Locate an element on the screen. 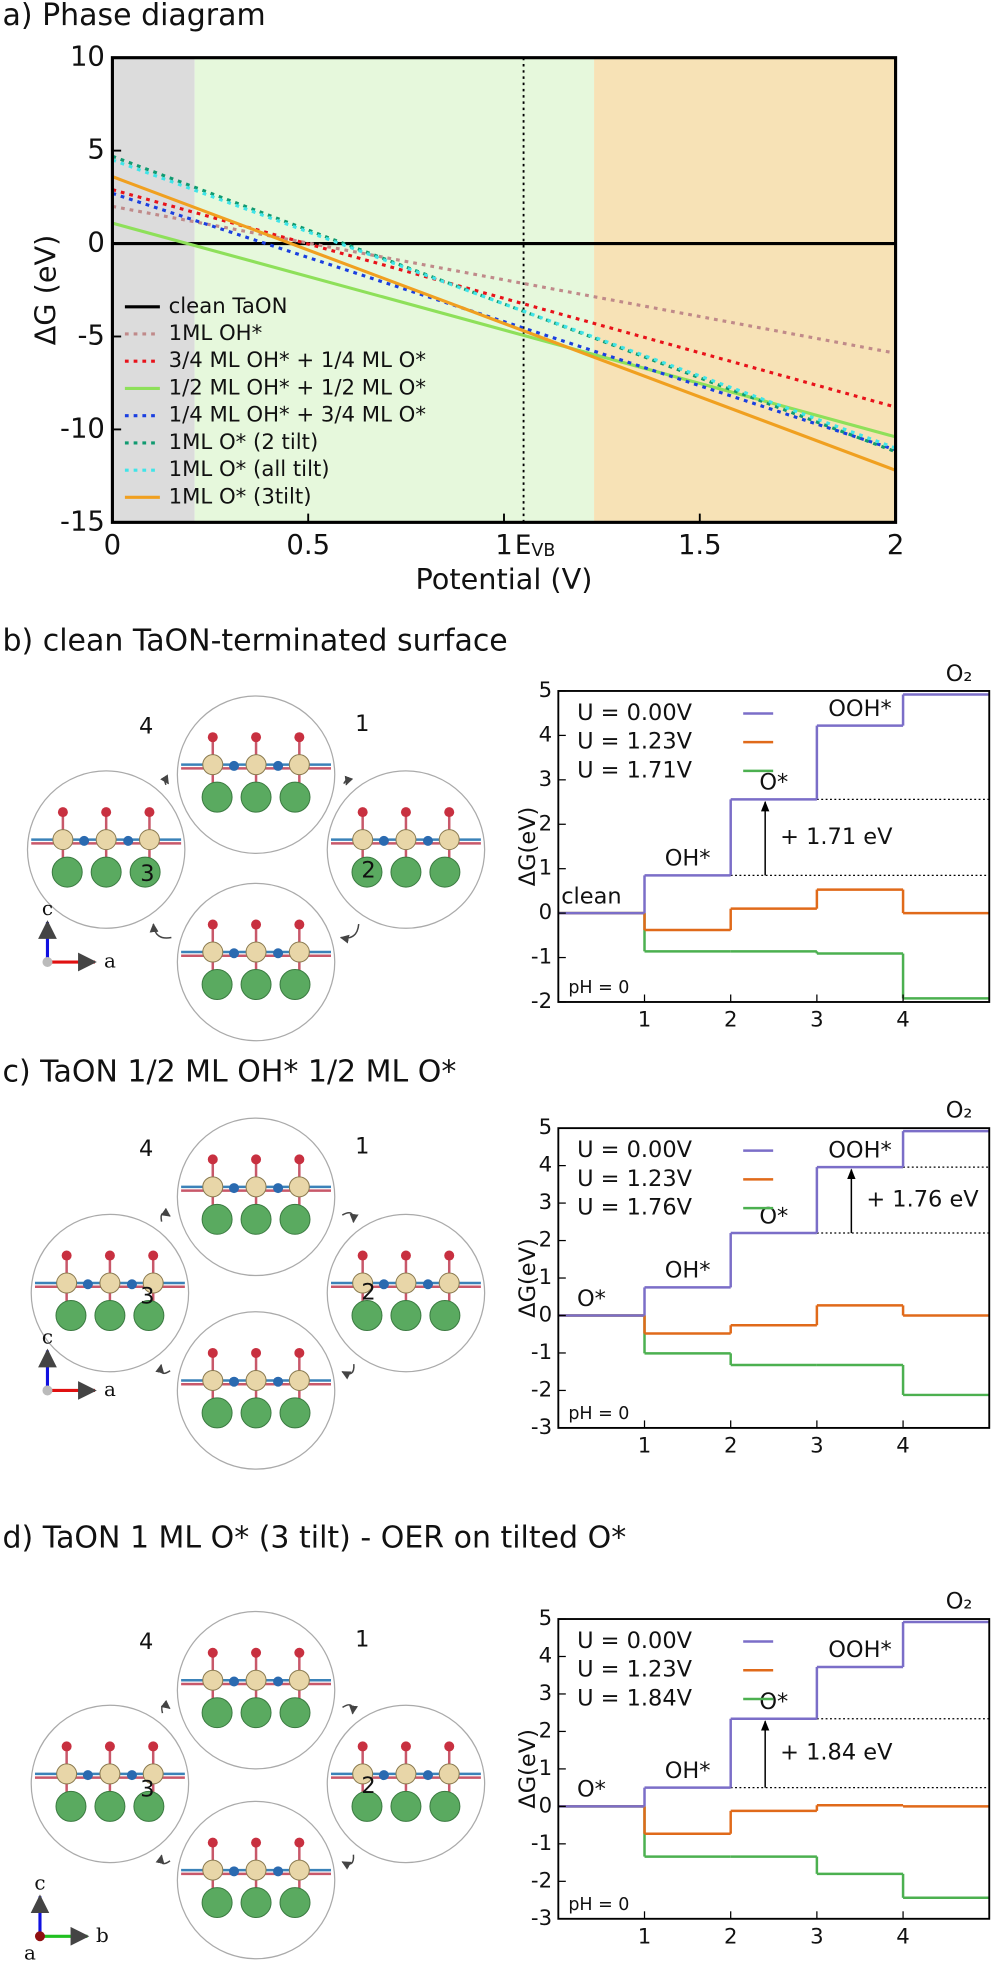 Image resolution: width=993 pixels, height=1964 pixels. legend-label: U = 1.76V is located at coordinates (635, 1208).